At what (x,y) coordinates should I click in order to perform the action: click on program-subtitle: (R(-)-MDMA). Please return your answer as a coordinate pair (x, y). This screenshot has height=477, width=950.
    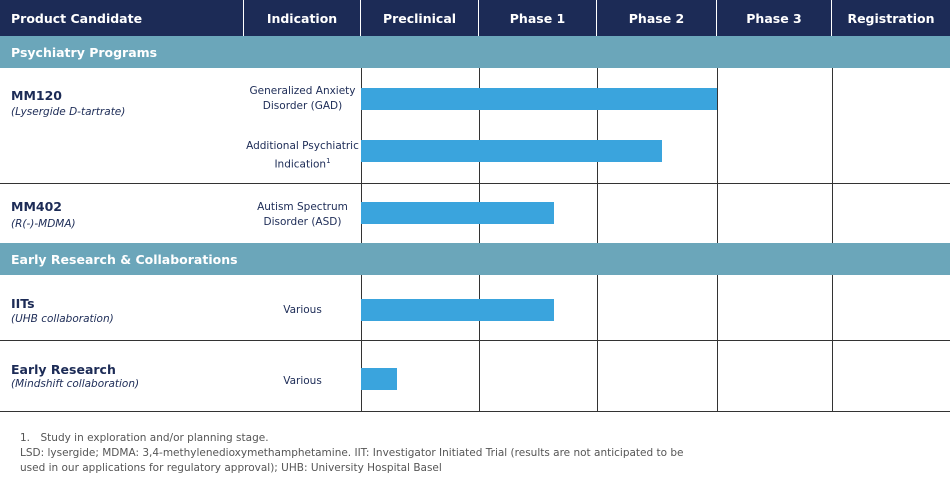
    Looking at the image, I should click on (43, 224).